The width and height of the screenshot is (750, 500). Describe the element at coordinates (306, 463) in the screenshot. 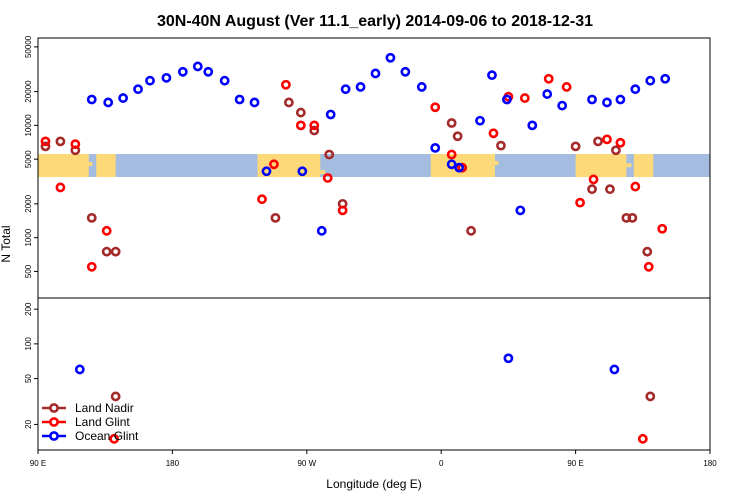

I see `x-tick-label: 90 W` at that location.